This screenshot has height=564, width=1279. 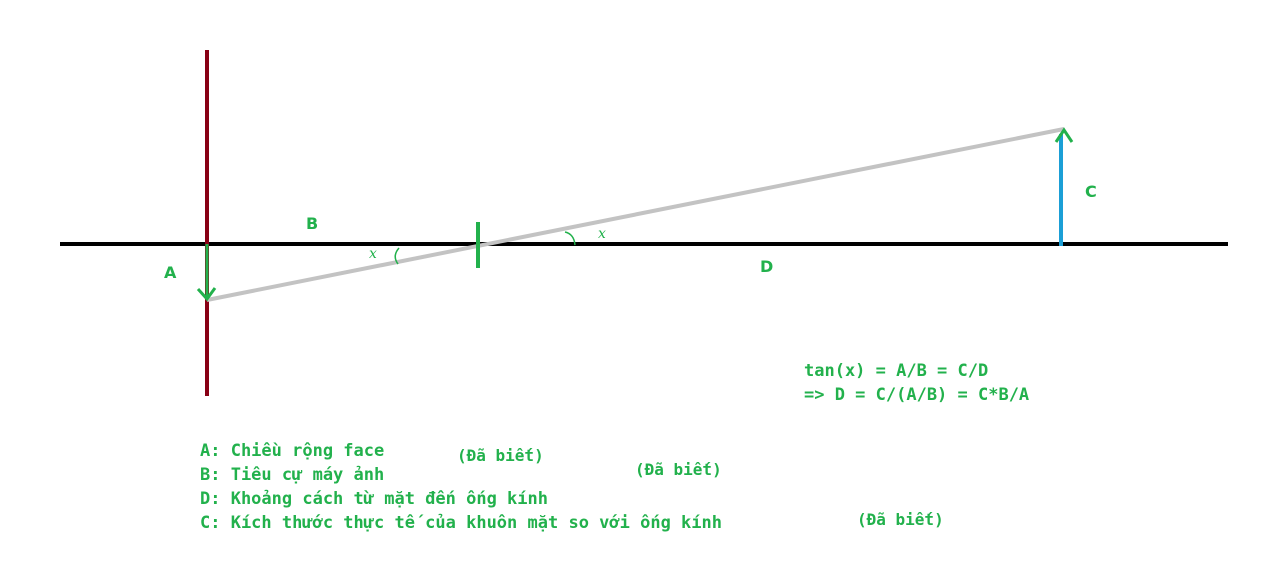 What do you see at coordinates (767, 266) in the screenshot?
I see `label-d: D` at bounding box center [767, 266].